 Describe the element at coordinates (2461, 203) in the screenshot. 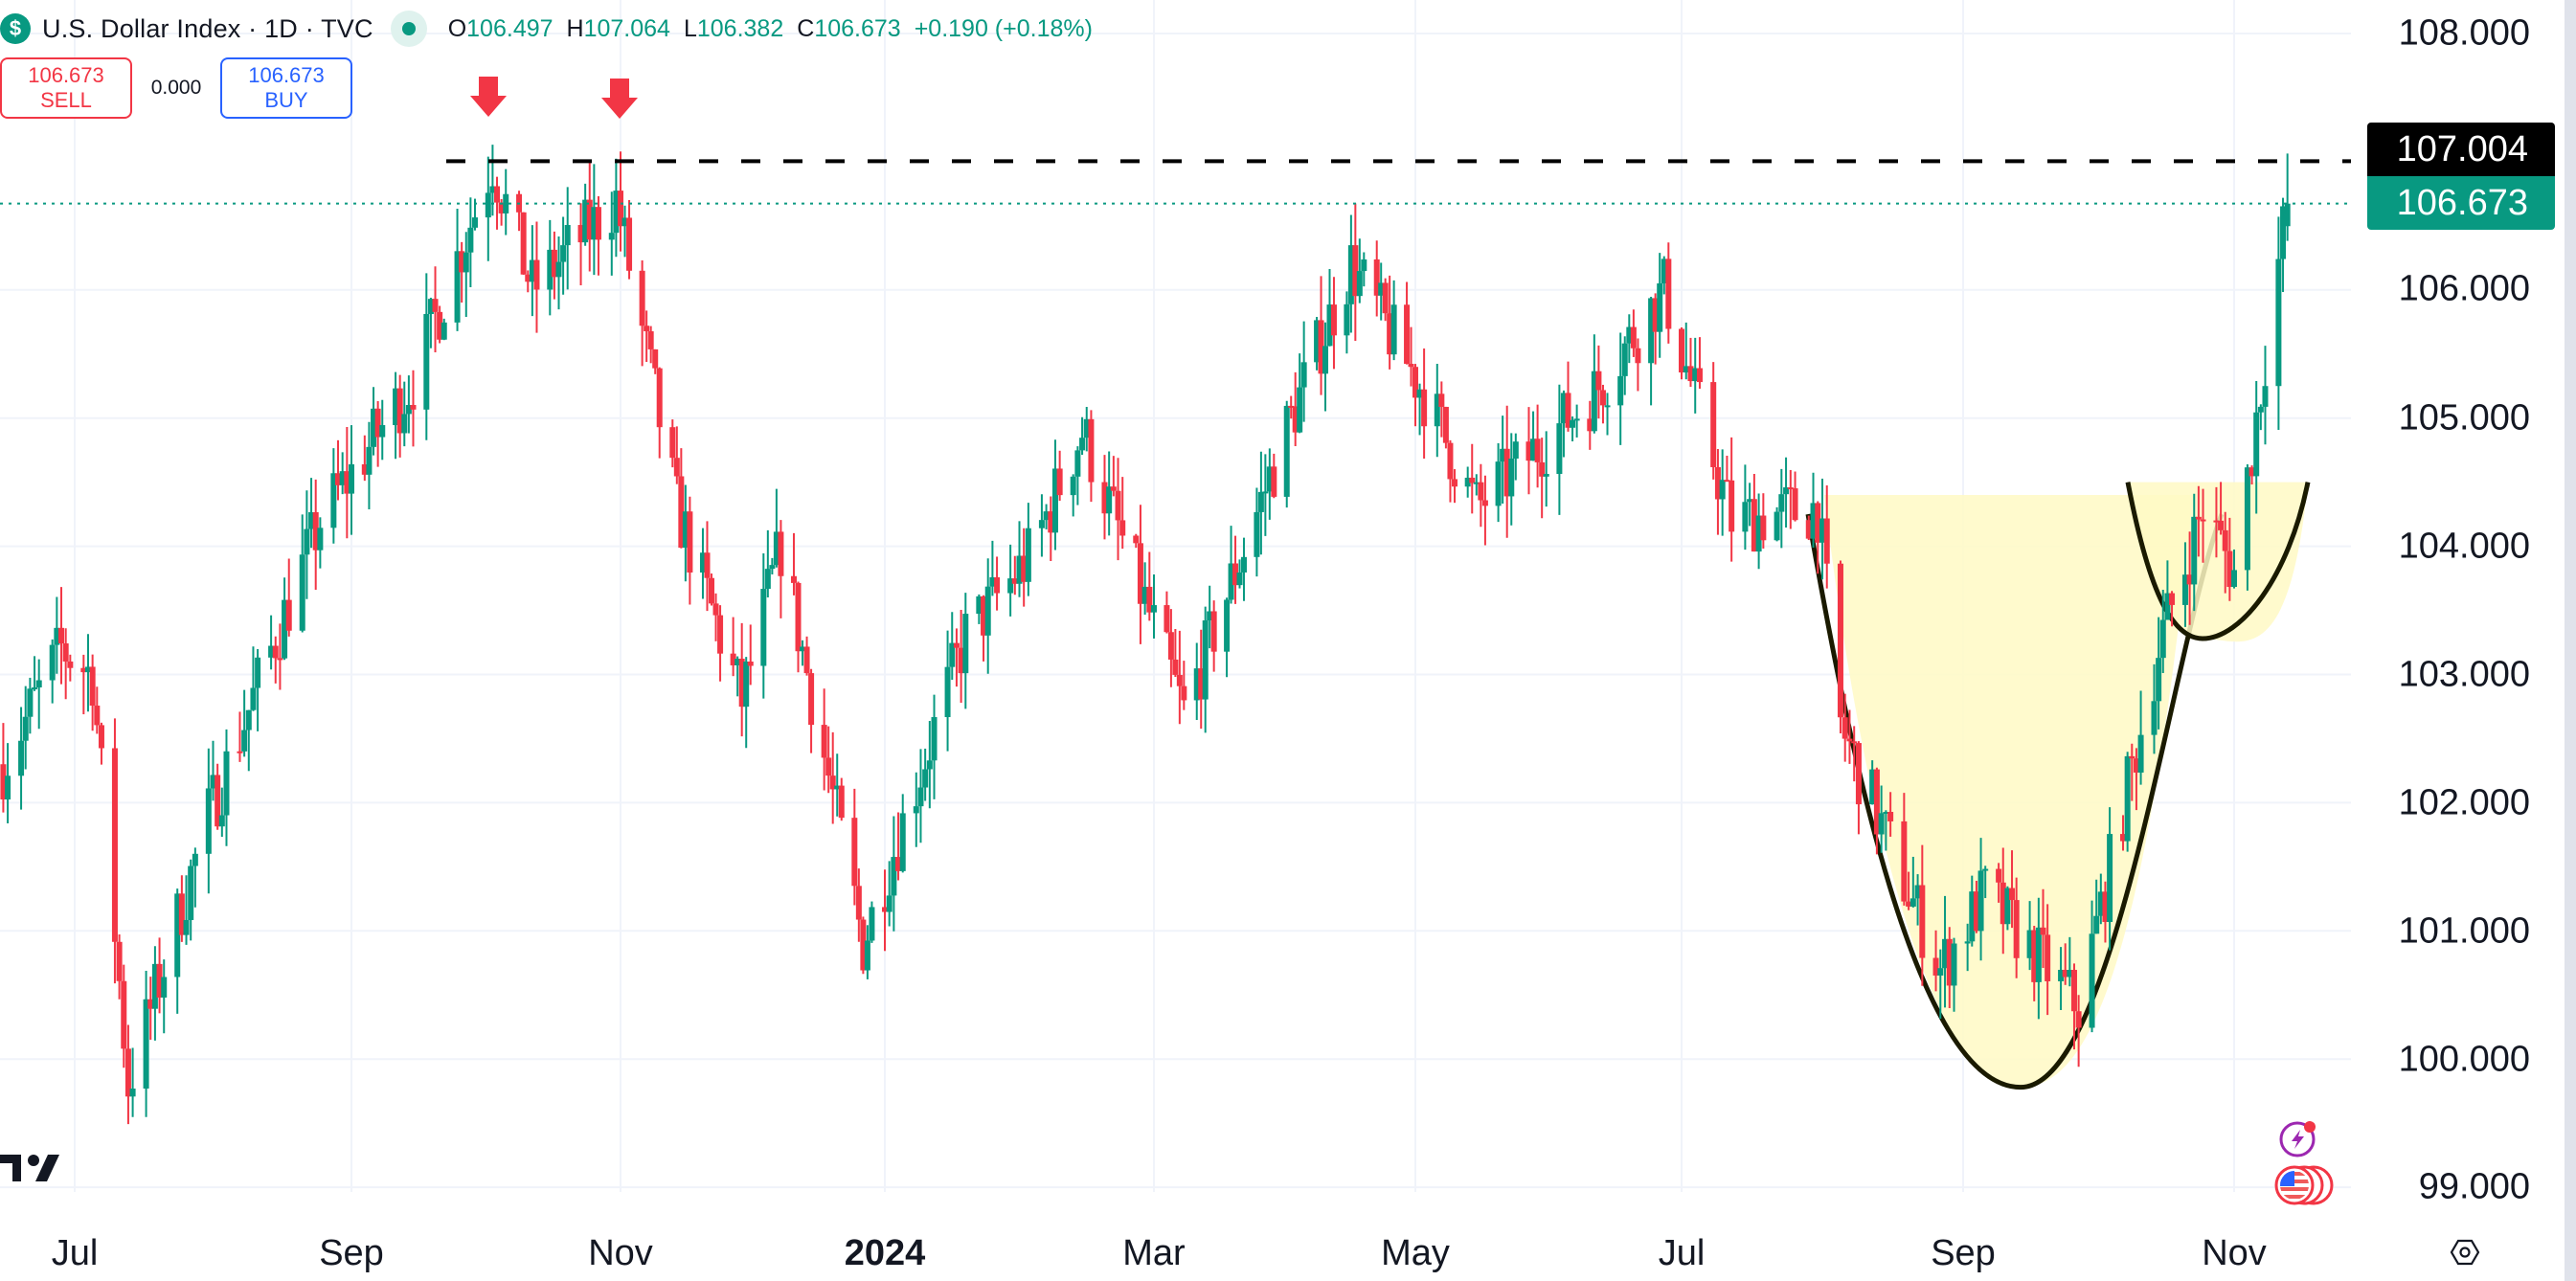

I see `last-price-tag: 106.673` at that location.